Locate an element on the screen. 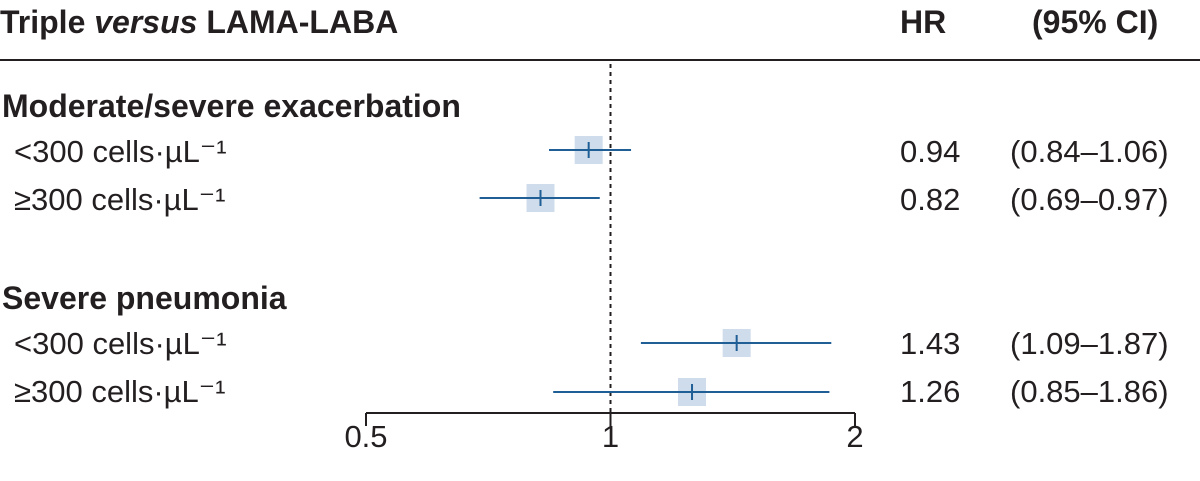  x-tick-label: 2 is located at coordinates (854, 436).